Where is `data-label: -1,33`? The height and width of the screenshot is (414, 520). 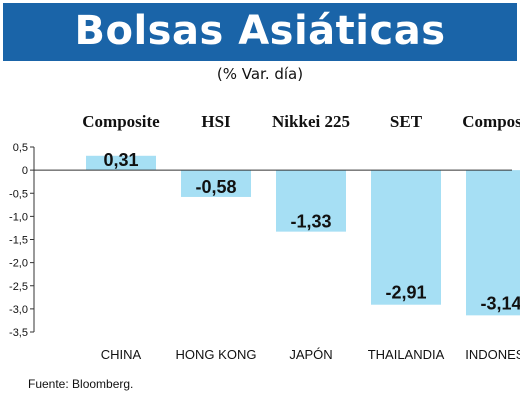 data-label: -1,33 is located at coordinates (310, 222).